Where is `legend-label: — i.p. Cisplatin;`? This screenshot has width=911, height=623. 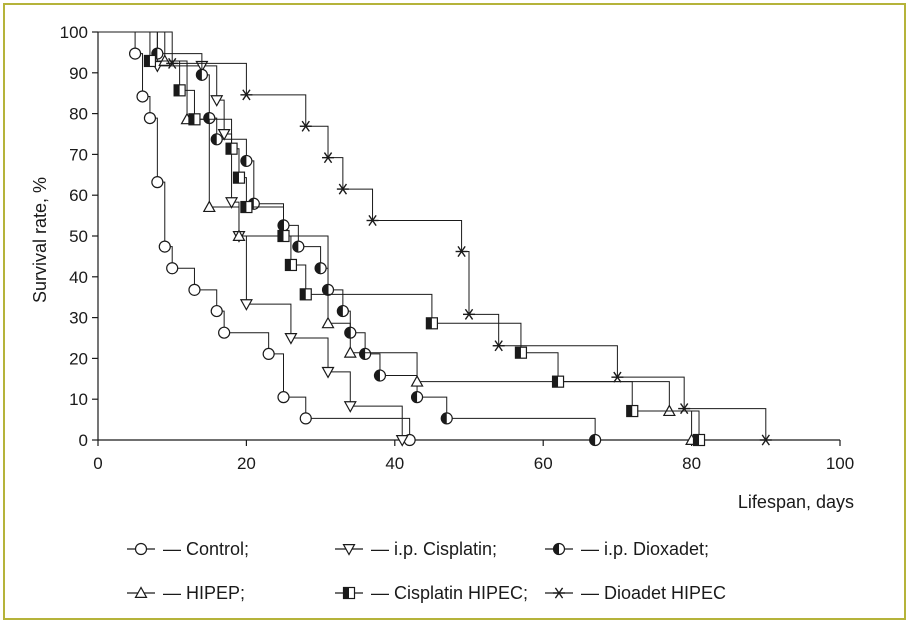 legend-label: — i.p. Cisplatin; is located at coordinates (434, 549).